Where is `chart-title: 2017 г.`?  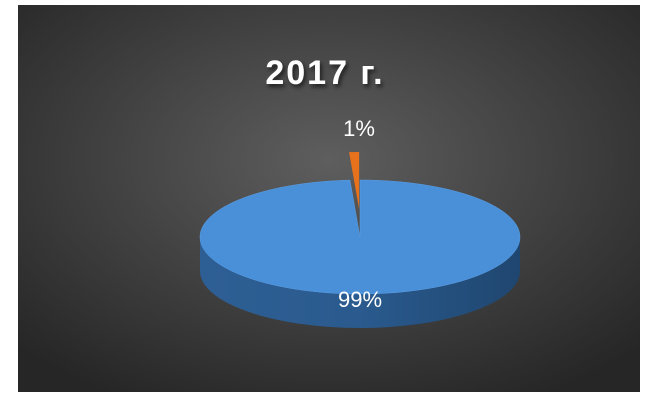
chart-title: 2017 г. is located at coordinates (324, 73).